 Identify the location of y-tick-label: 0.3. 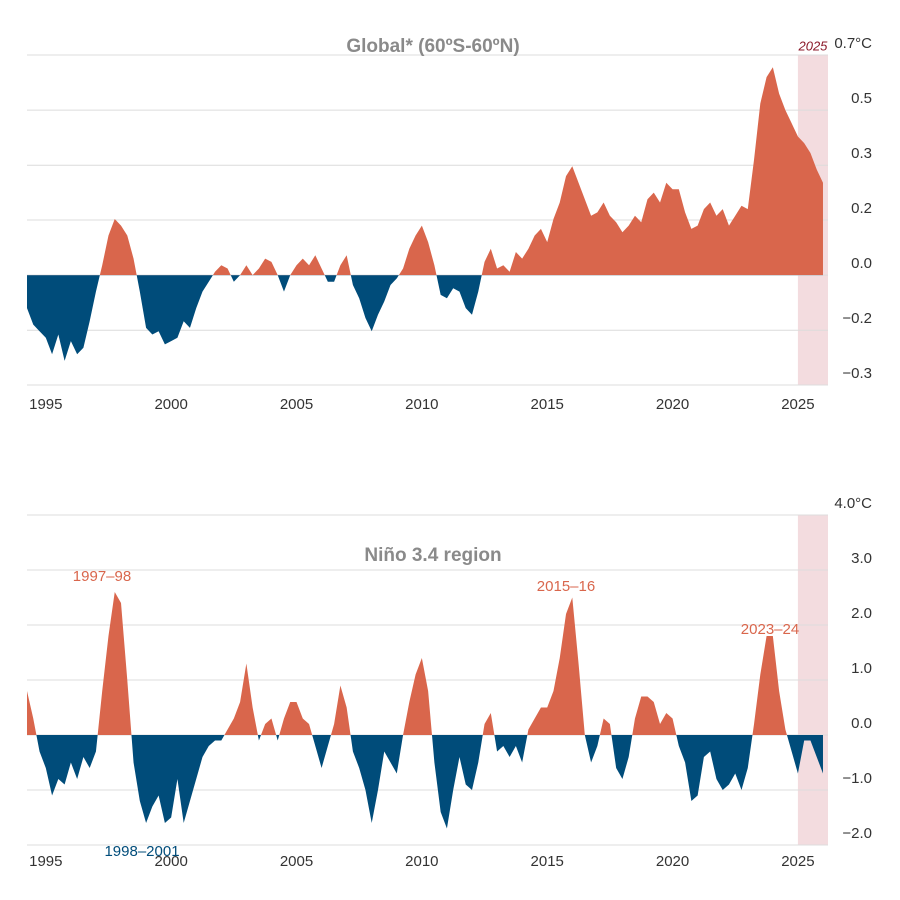
(861, 153).